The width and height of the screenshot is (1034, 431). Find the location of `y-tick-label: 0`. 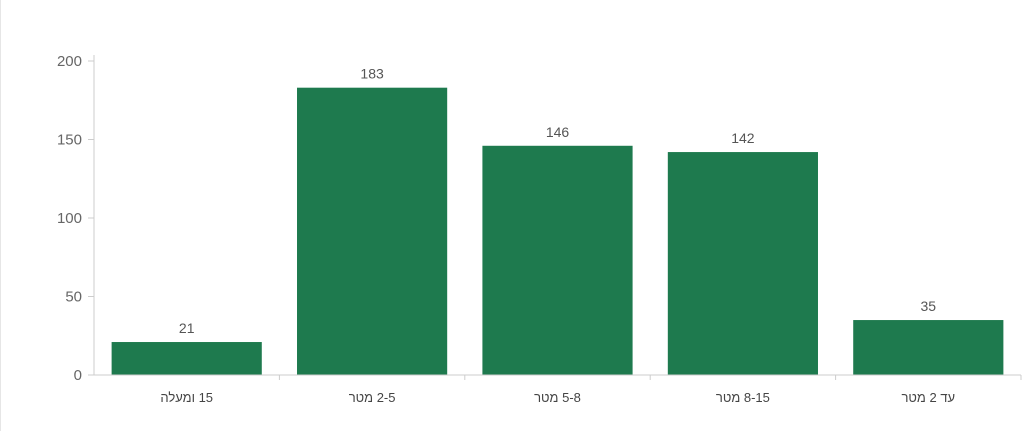

y-tick-label: 0 is located at coordinates (78, 375).